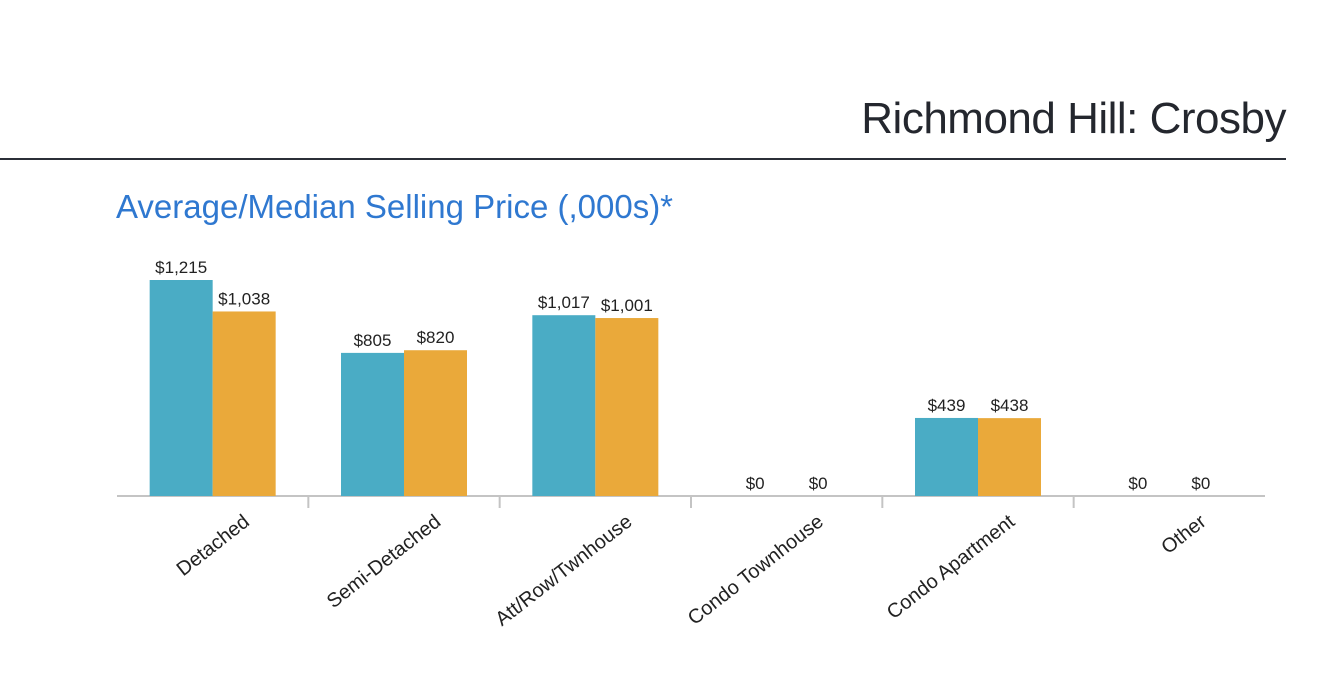 Image resolution: width=1342 pixels, height=680 pixels. I want to click on bar-series-2-att-row-twnhouse, so click(627, 407).